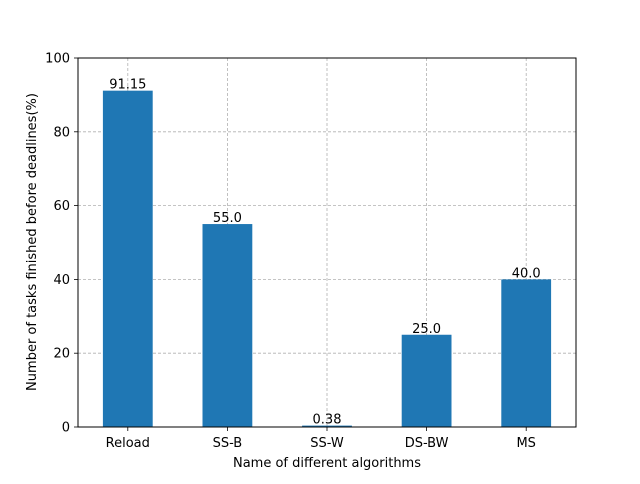 The width and height of the screenshot is (640, 484). What do you see at coordinates (327, 426) in the screenshot?
I see `bar-ss-w` at bounding box center [327, 426].